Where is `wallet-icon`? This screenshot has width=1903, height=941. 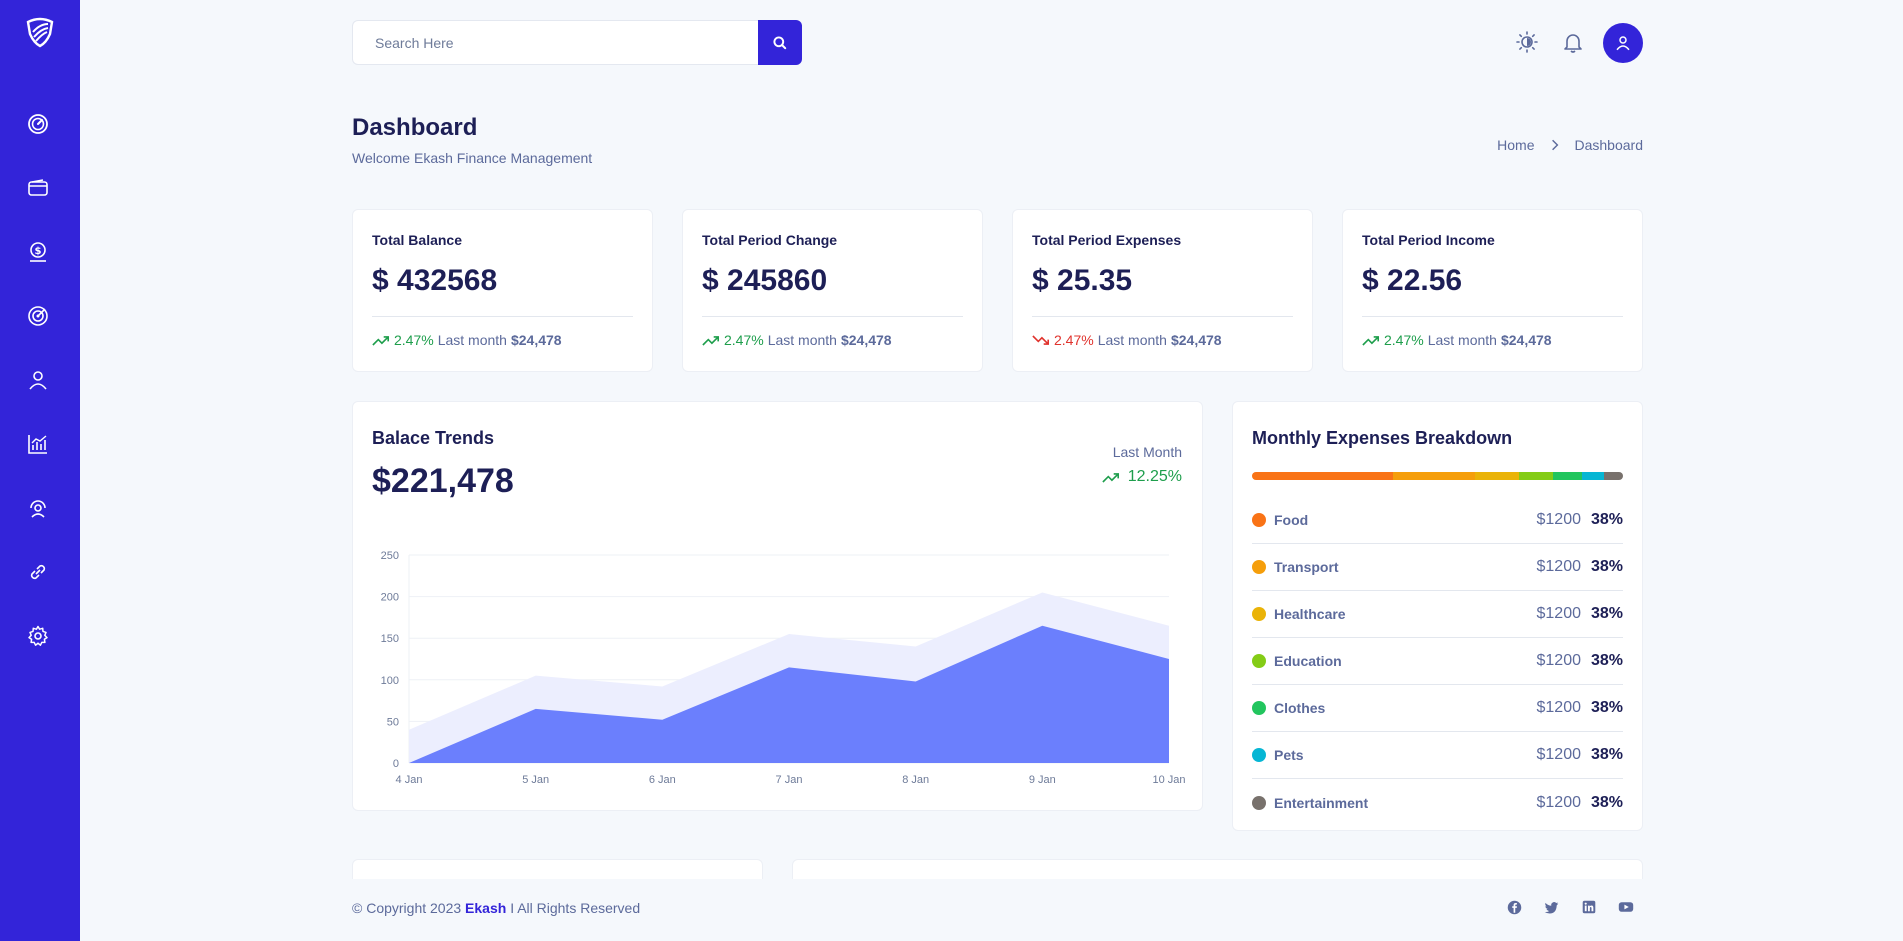
wallet-icon is located at coordinates (38, 187).